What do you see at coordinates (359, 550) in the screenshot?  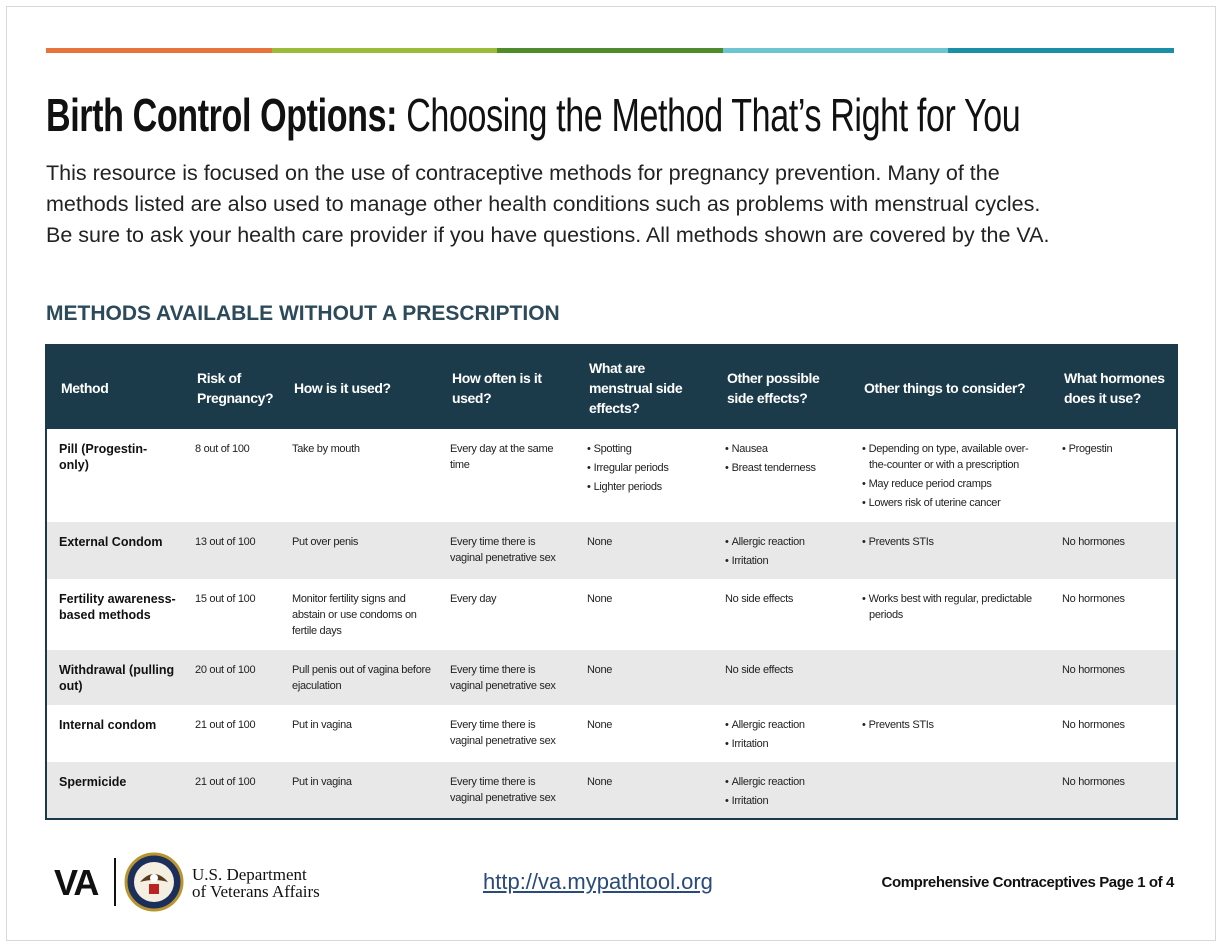 I see `table-cell: Put over penis` at bounding box center [359, 550].